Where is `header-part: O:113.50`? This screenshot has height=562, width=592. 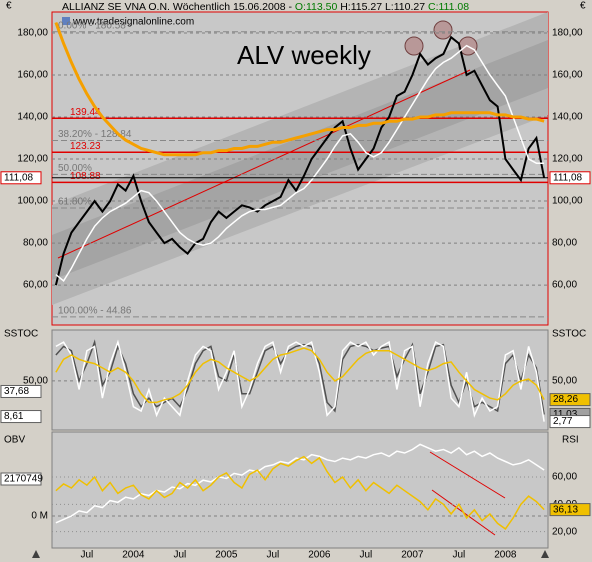
header-part: O:113.50 is located at coordinates (317, 7).